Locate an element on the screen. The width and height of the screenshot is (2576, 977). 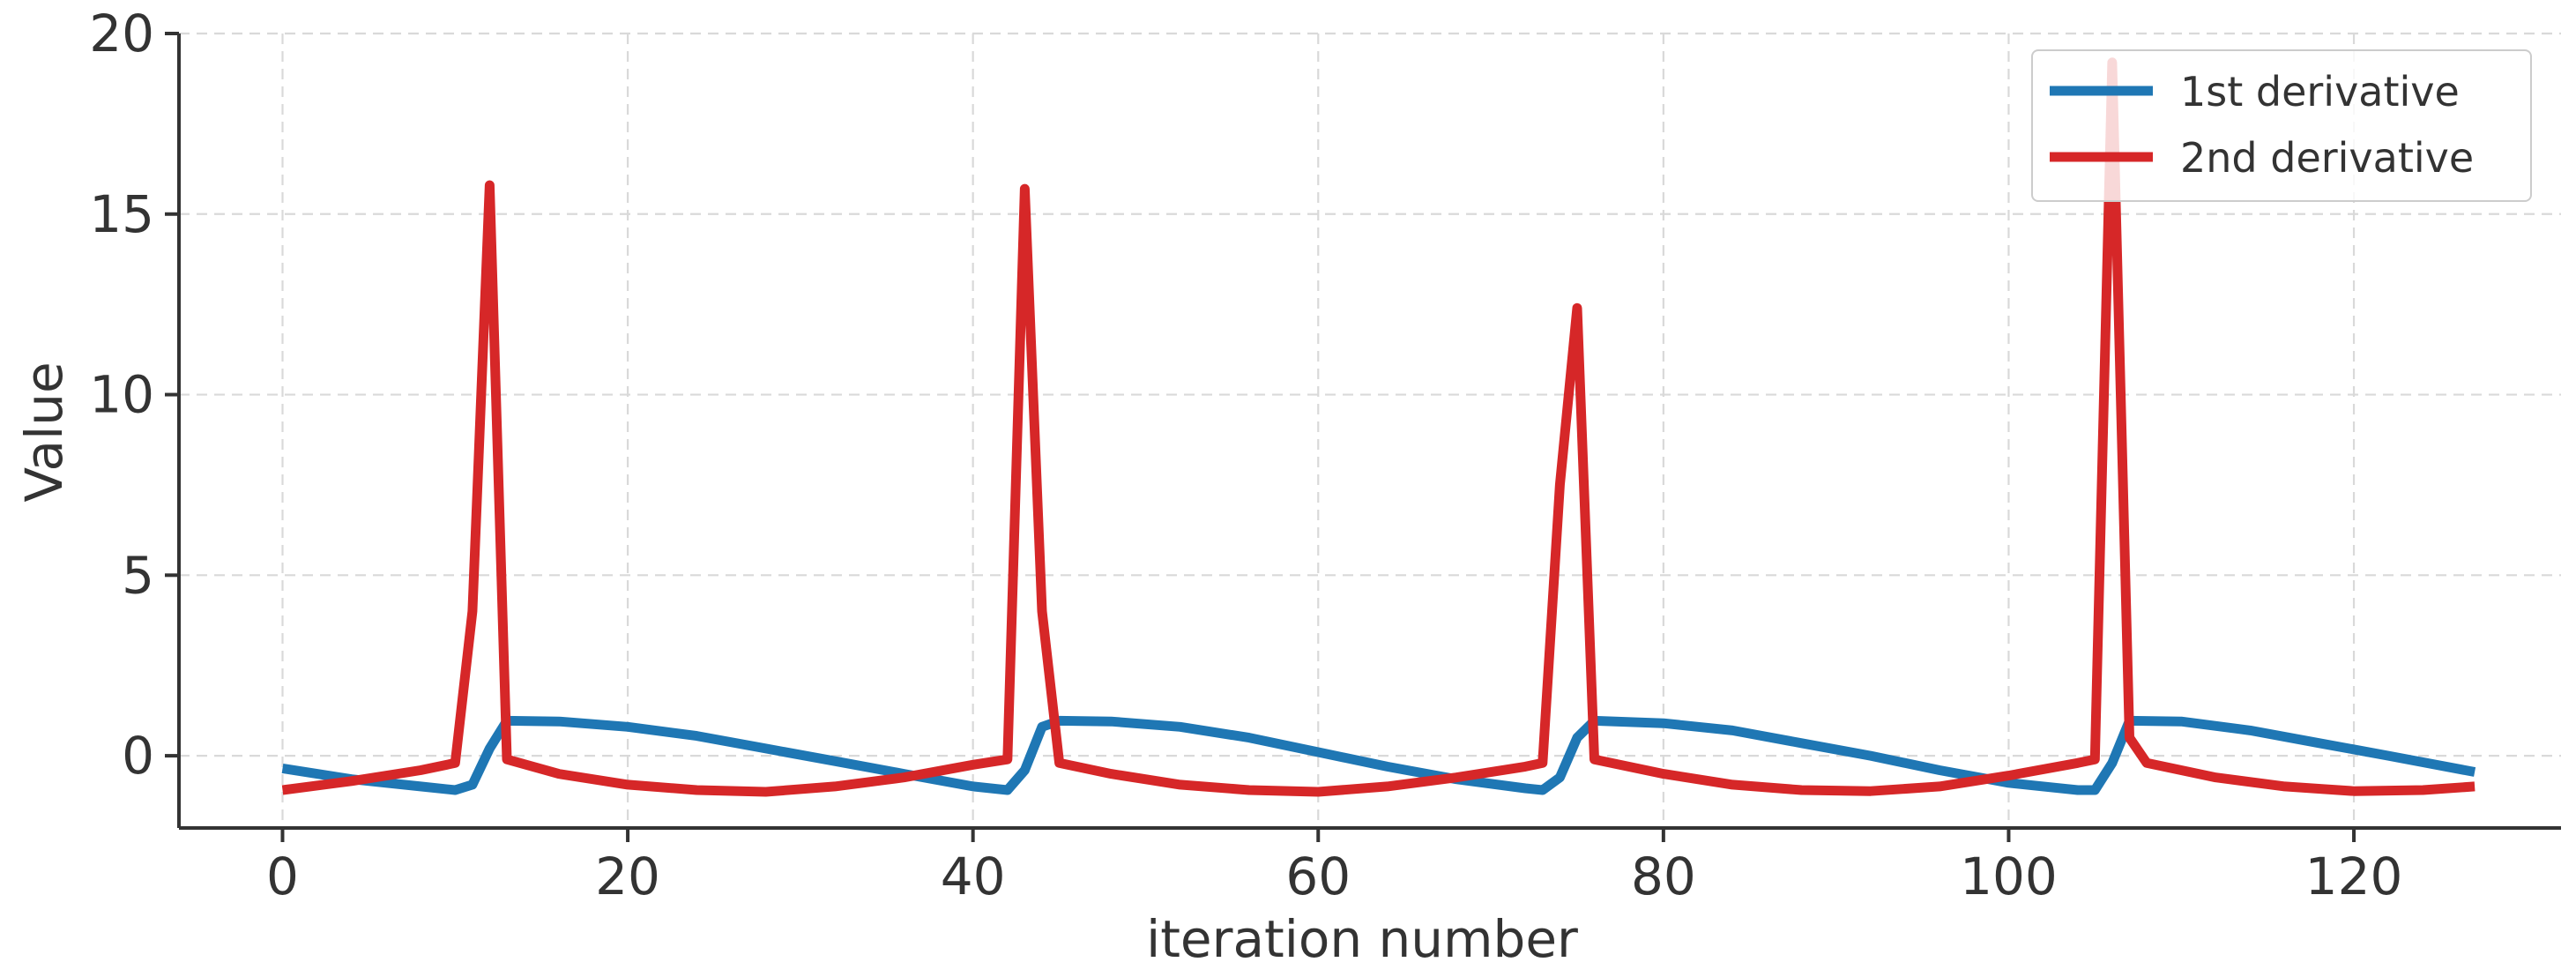
x-tick-label-3: 60 is located at coordinates (1318, 876).